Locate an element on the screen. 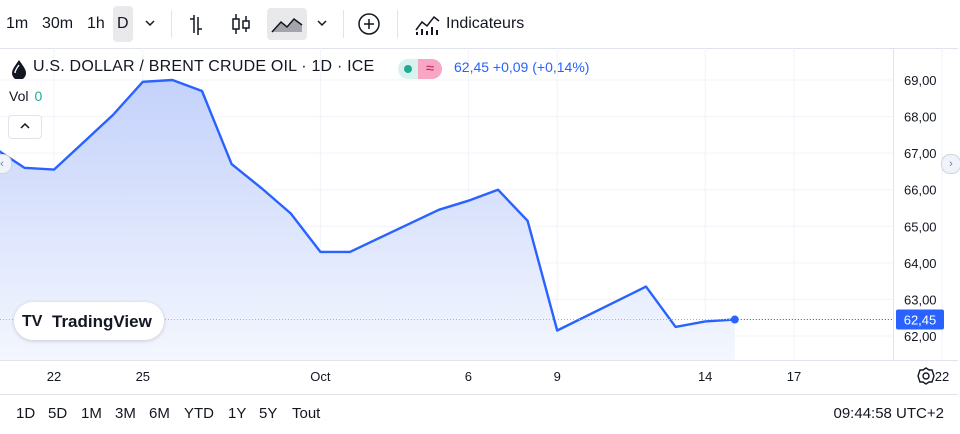 This screenshot has height=434, width=960. tradingview-logo: TV TradingView is located at coordinates (89, 321).